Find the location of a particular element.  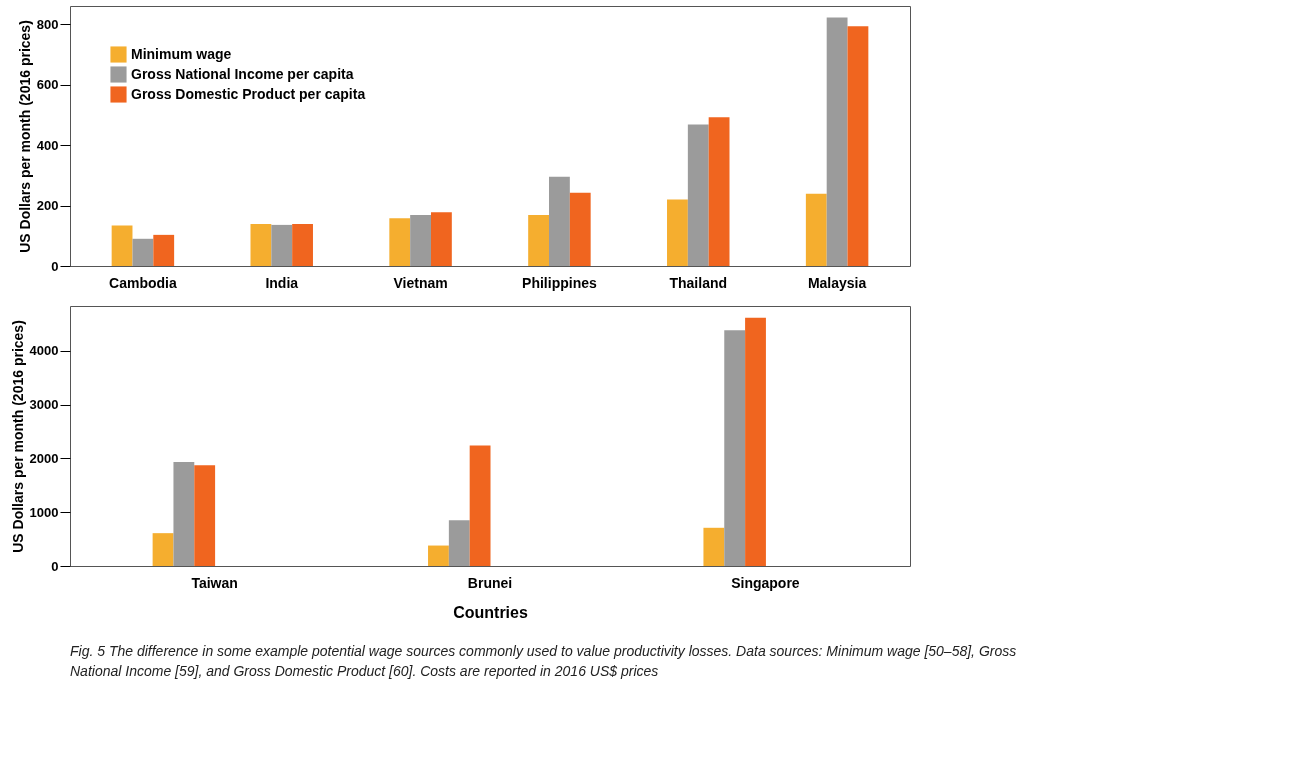

caption: Fig. 5 The difference in some example potential wage sources commonly used to value productivity losses. Data sources: Minimum wage [50–58], Gross National Income [59], and Gross Domestic Product [60]. Costs are reported in 2016 US$ prices is located at coordinates (543, 661).